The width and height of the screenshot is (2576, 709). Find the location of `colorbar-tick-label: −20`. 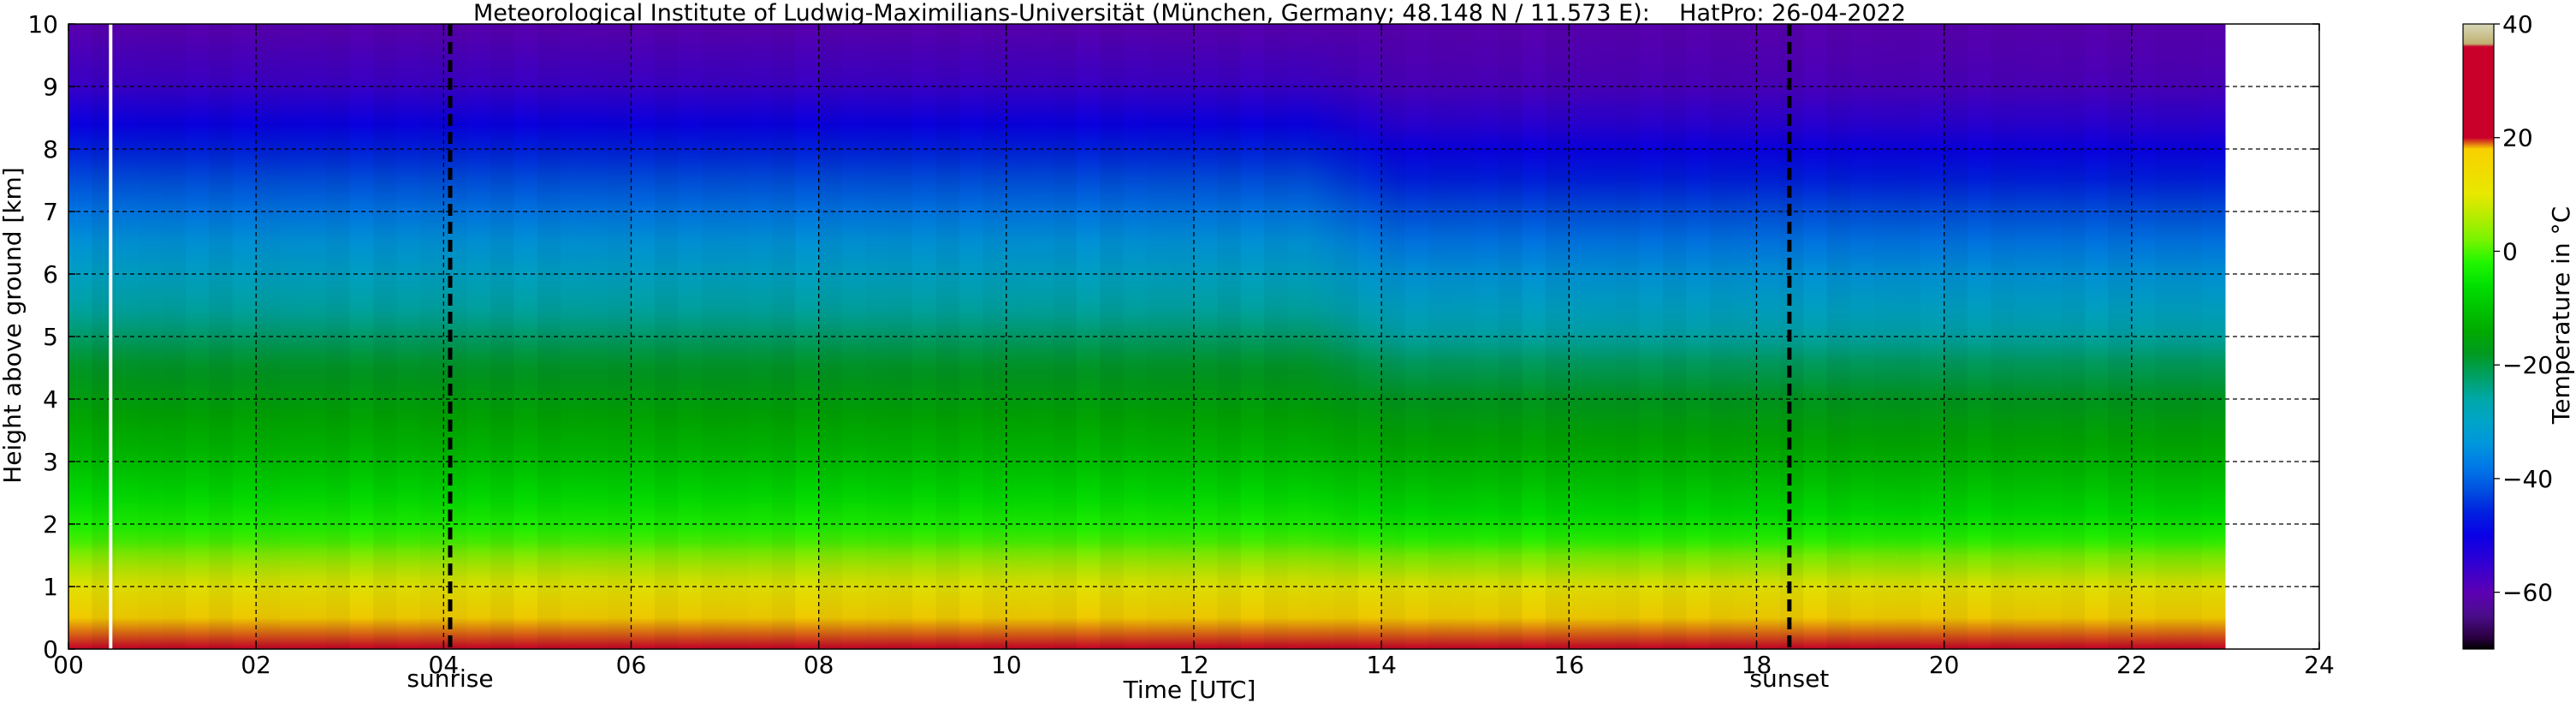

colorbar-tick-label: −20 is located at coordinates (2527, 365).